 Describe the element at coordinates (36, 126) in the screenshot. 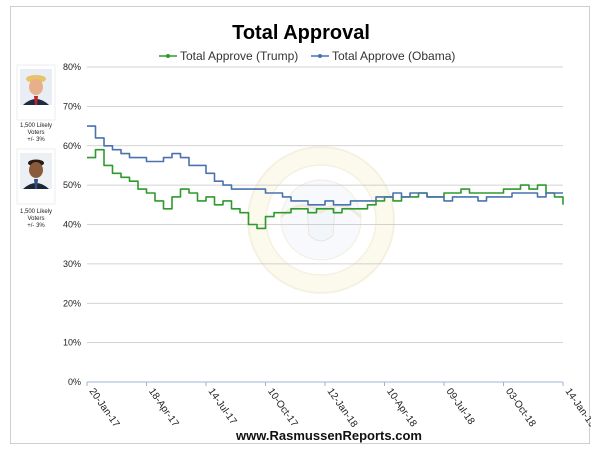

I see `trump-caption-line1: 1,500 Likely` at that location.